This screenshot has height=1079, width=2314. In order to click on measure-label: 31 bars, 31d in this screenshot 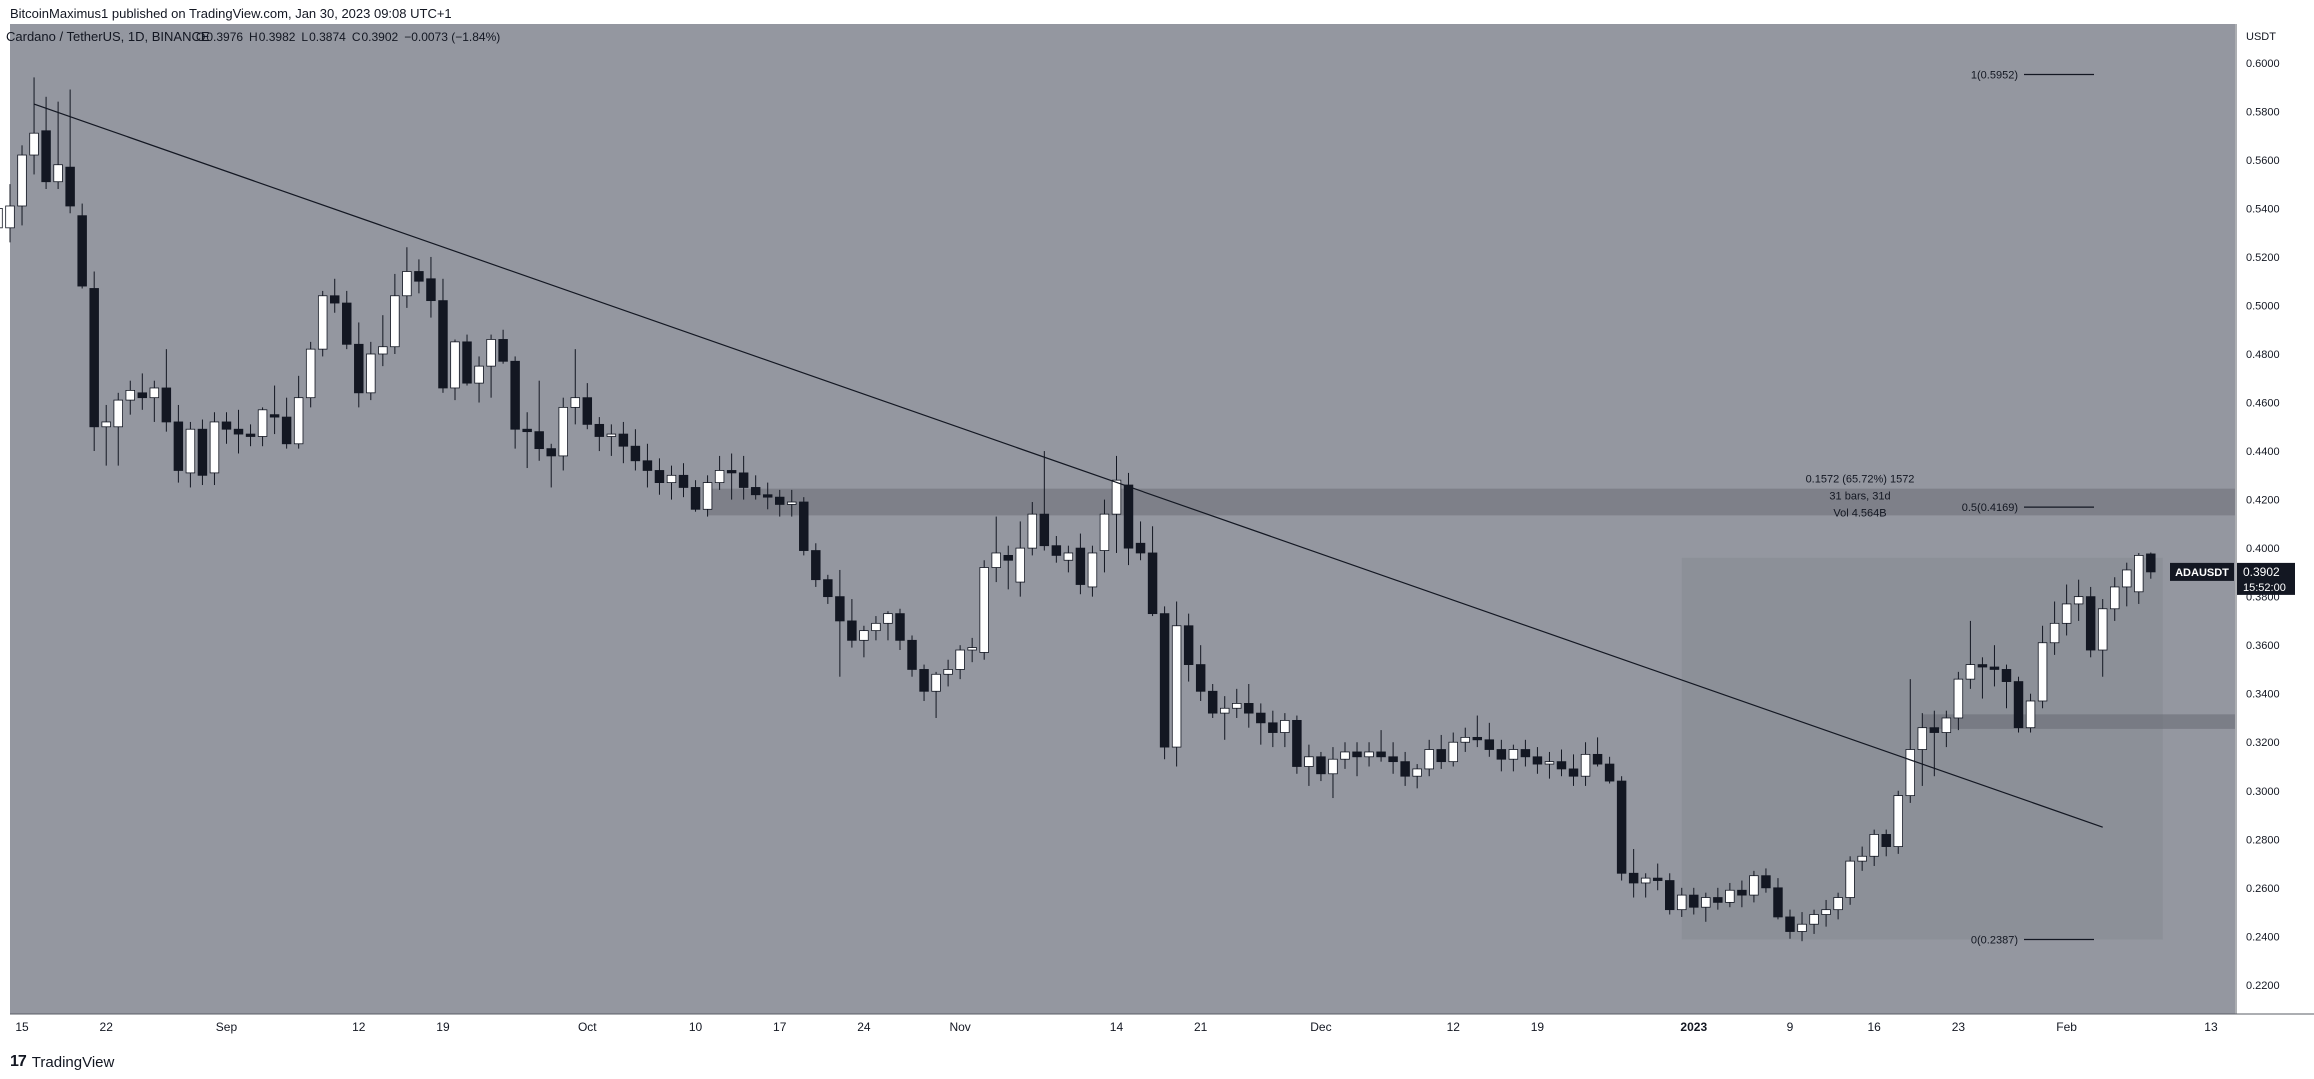, I will do `click(1859, 497)`.